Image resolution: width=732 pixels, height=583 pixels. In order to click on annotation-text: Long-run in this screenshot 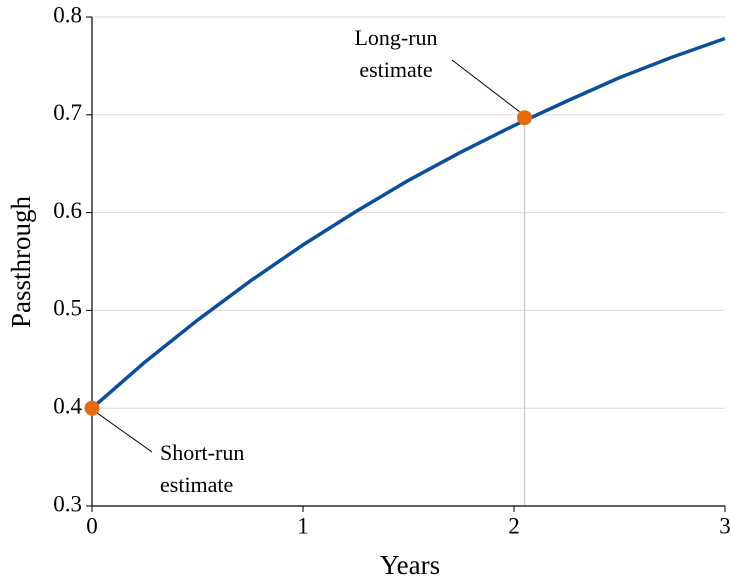, I will do `click(395, 37)`.